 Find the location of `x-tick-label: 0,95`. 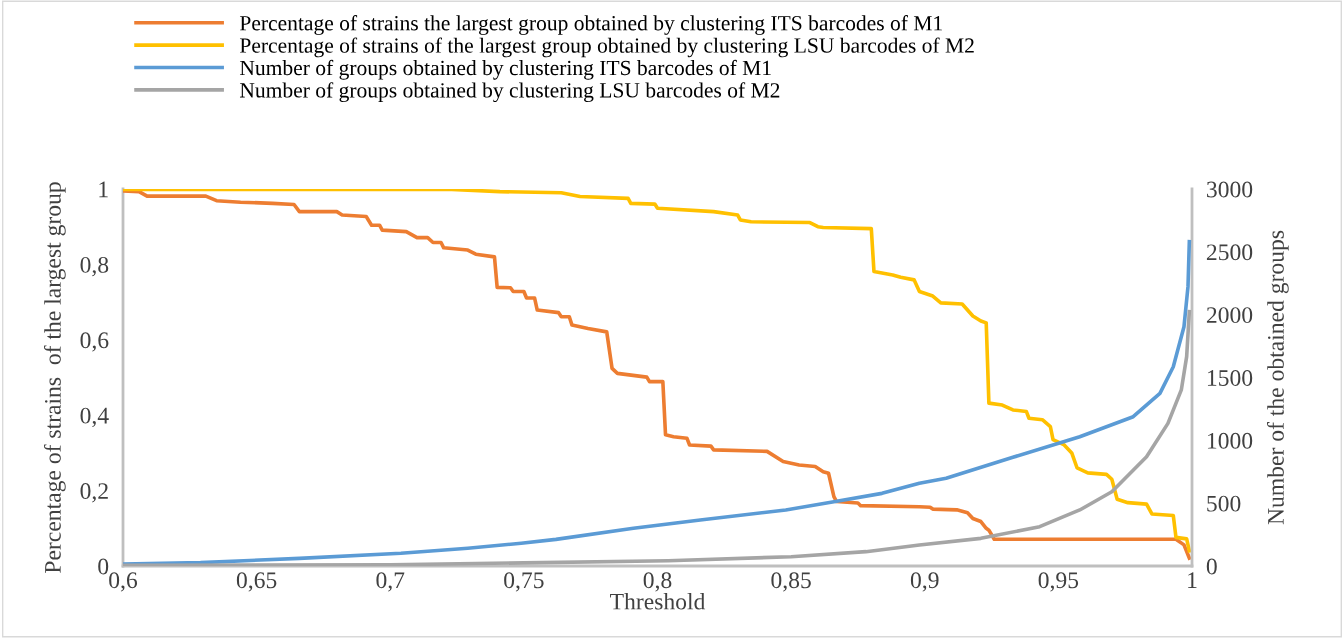

x-tick-label: 0,95 is located at coordinates (1058, 582).